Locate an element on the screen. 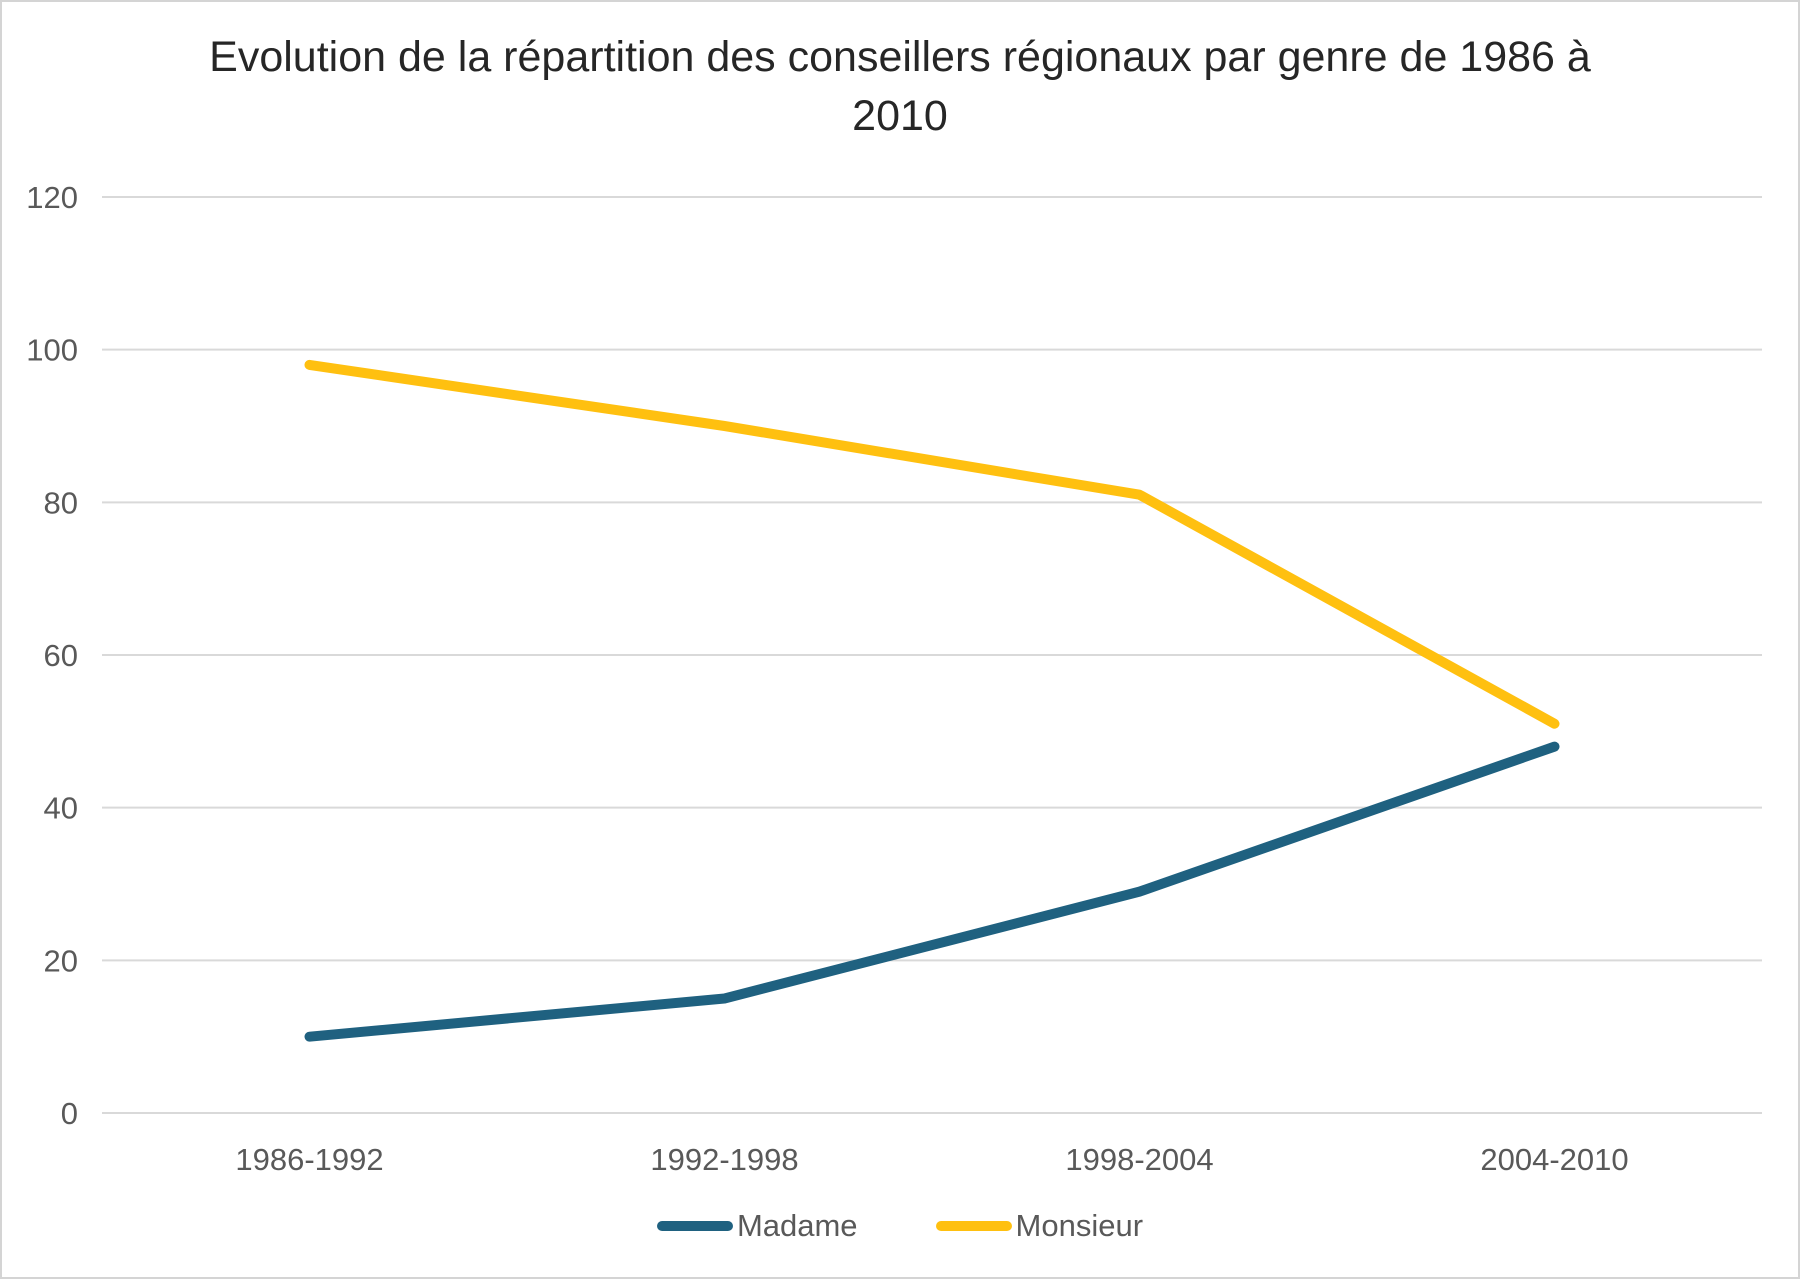  legend-item-madame: Madame is located at coordinates (757, 1226).